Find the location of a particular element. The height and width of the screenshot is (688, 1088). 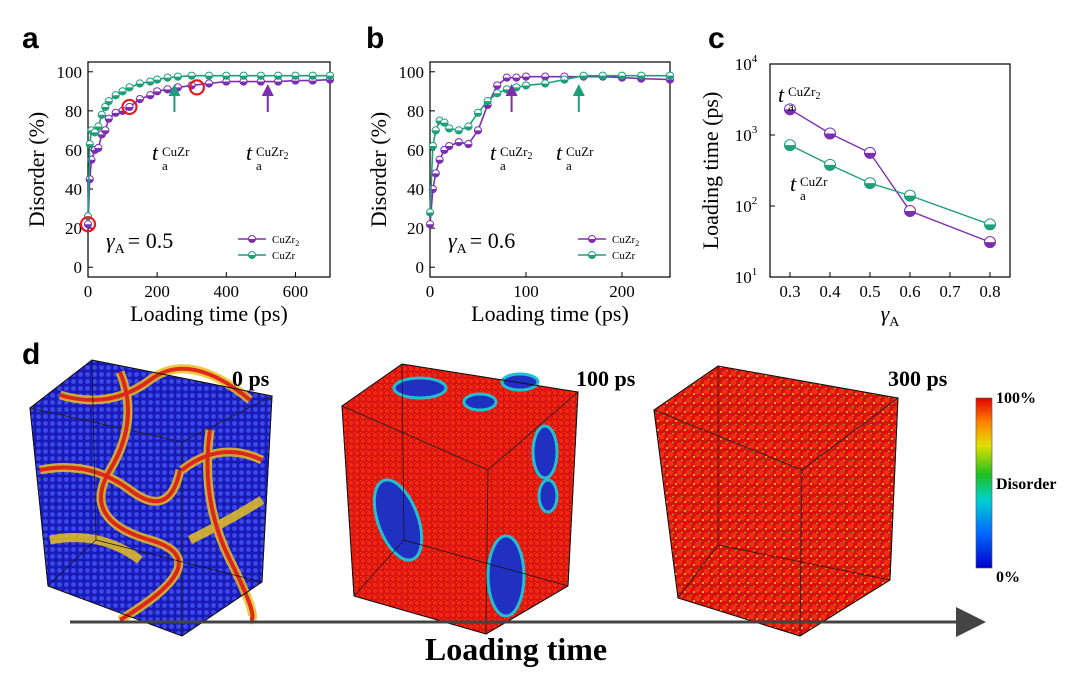

panel-a-annotation-cuzr: t CuZr a is located at coordinates (171, 156).